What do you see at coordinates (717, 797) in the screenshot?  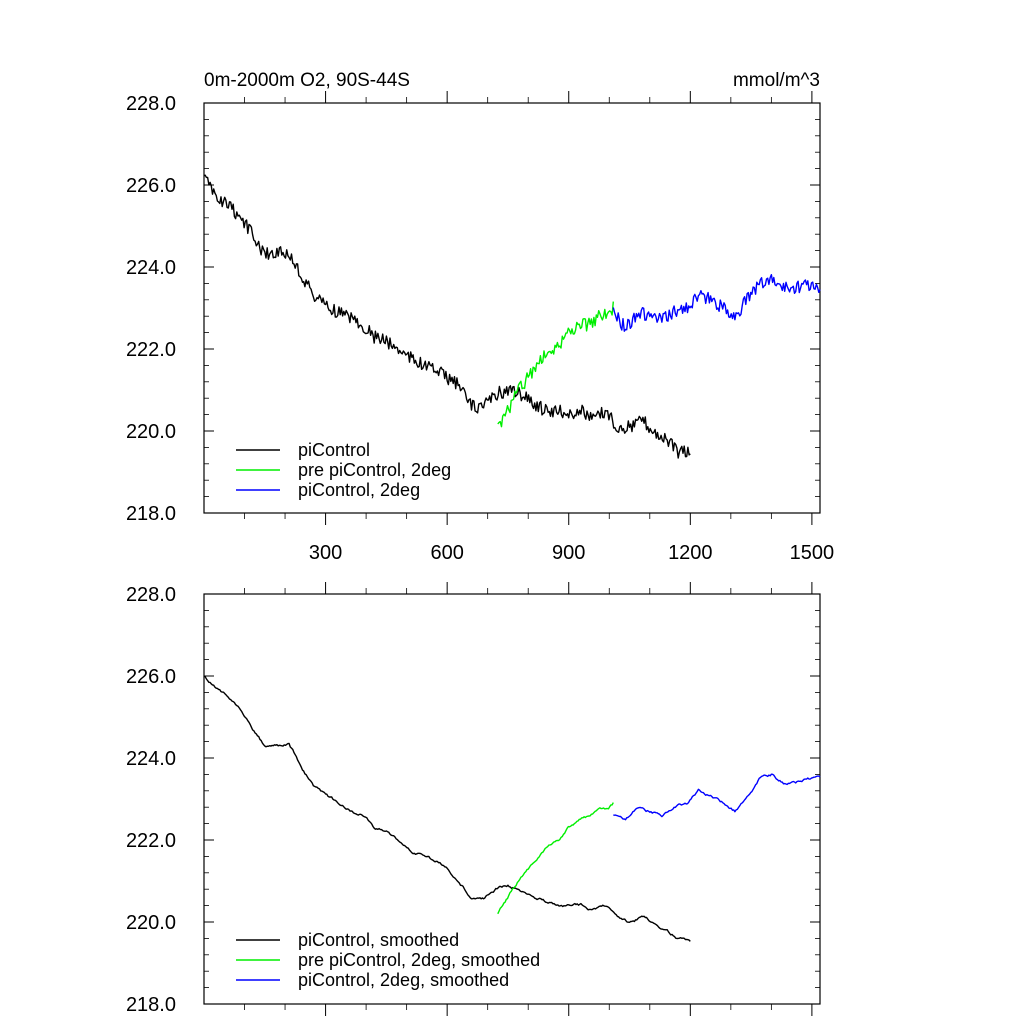 I see `series-line-picontrol-2deg-smoothed` at bounding box center [717, 797].